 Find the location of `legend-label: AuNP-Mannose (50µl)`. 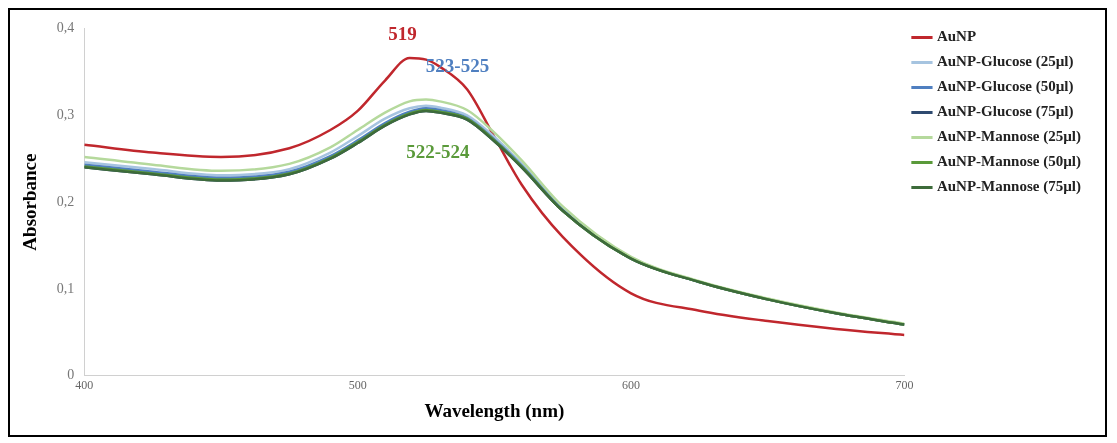

legend-label: AuNP-Mannose (50µl) is located at coordinates (1009, 162).